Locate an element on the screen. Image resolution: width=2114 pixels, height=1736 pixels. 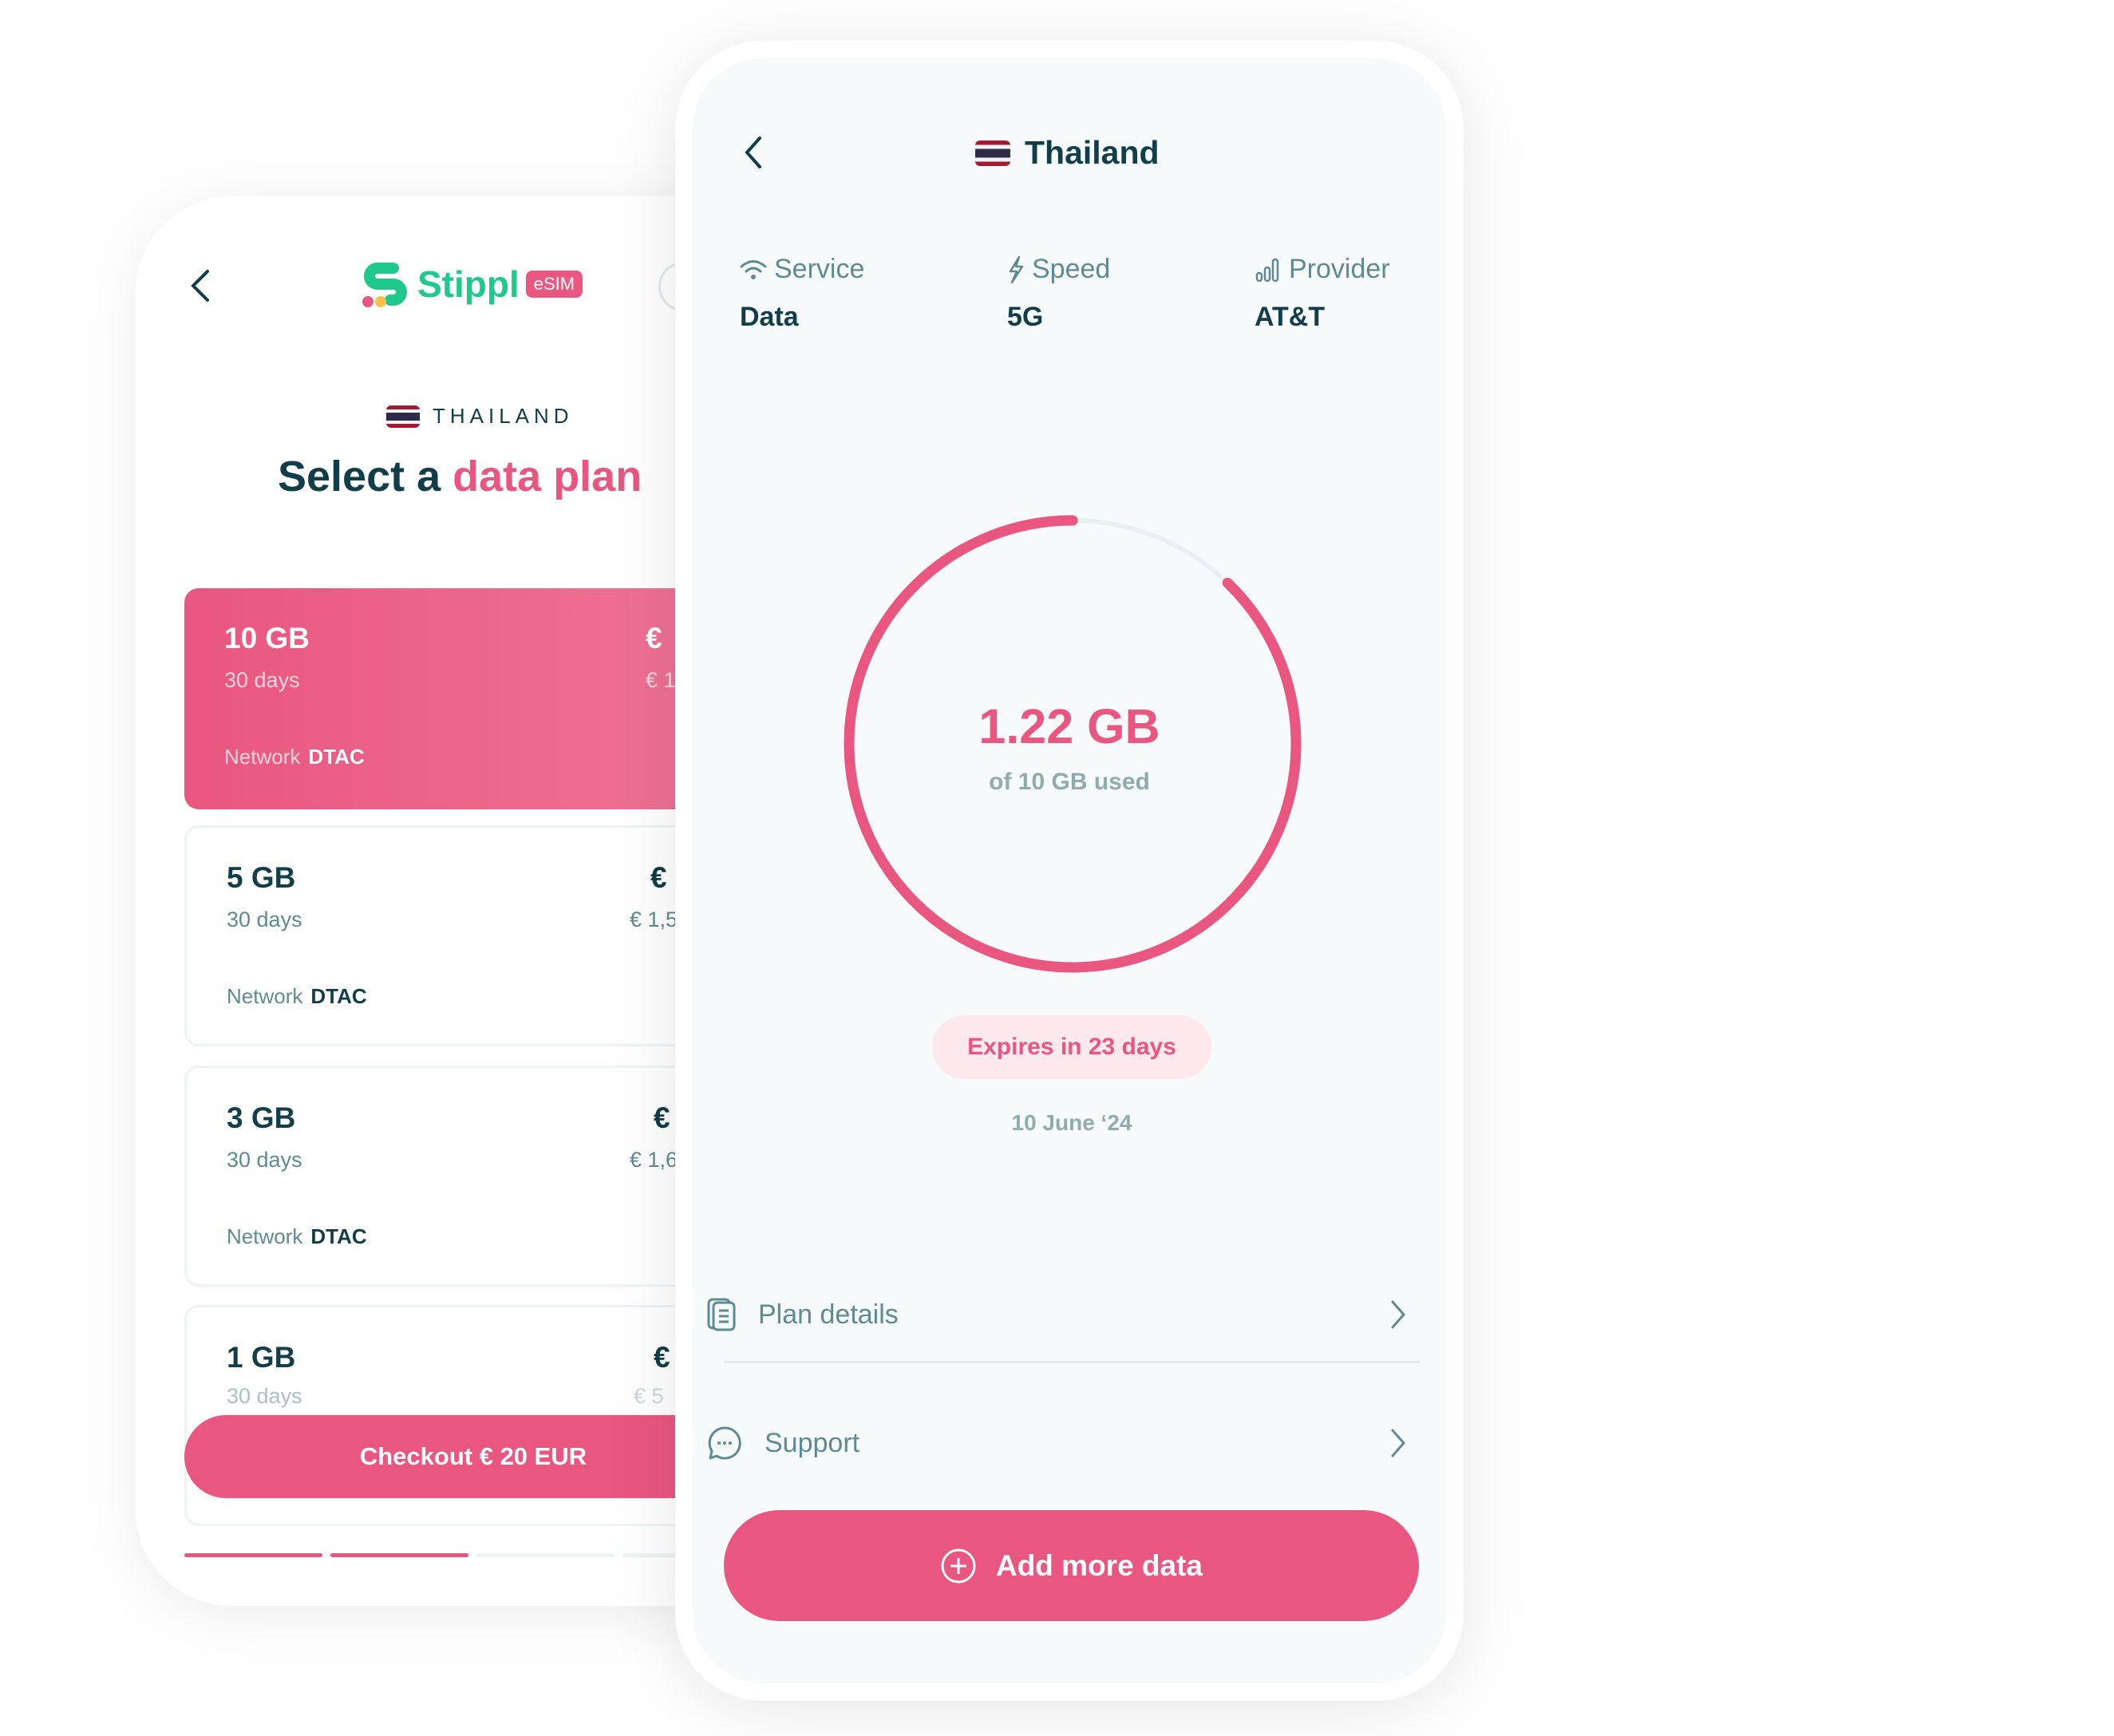
provider-label: Provider is located at coordinates (1322, 269).